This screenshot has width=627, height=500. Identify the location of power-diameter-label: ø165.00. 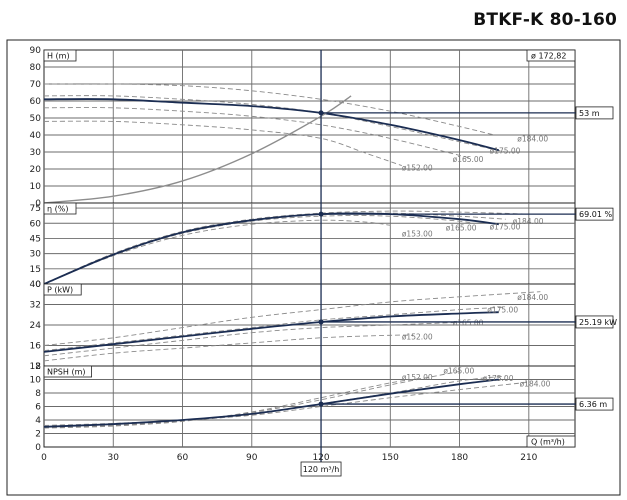
(468, 322).